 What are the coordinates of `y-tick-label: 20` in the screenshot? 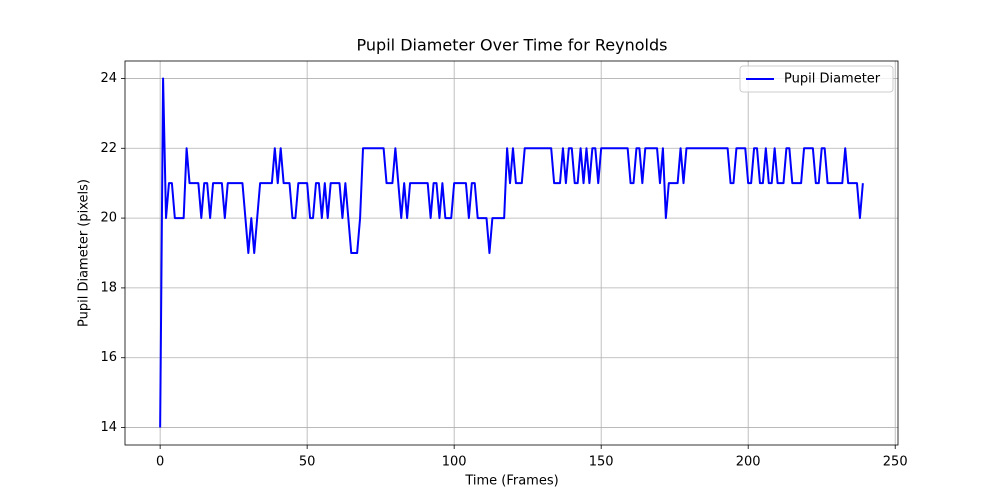 It's located at (108, 218).